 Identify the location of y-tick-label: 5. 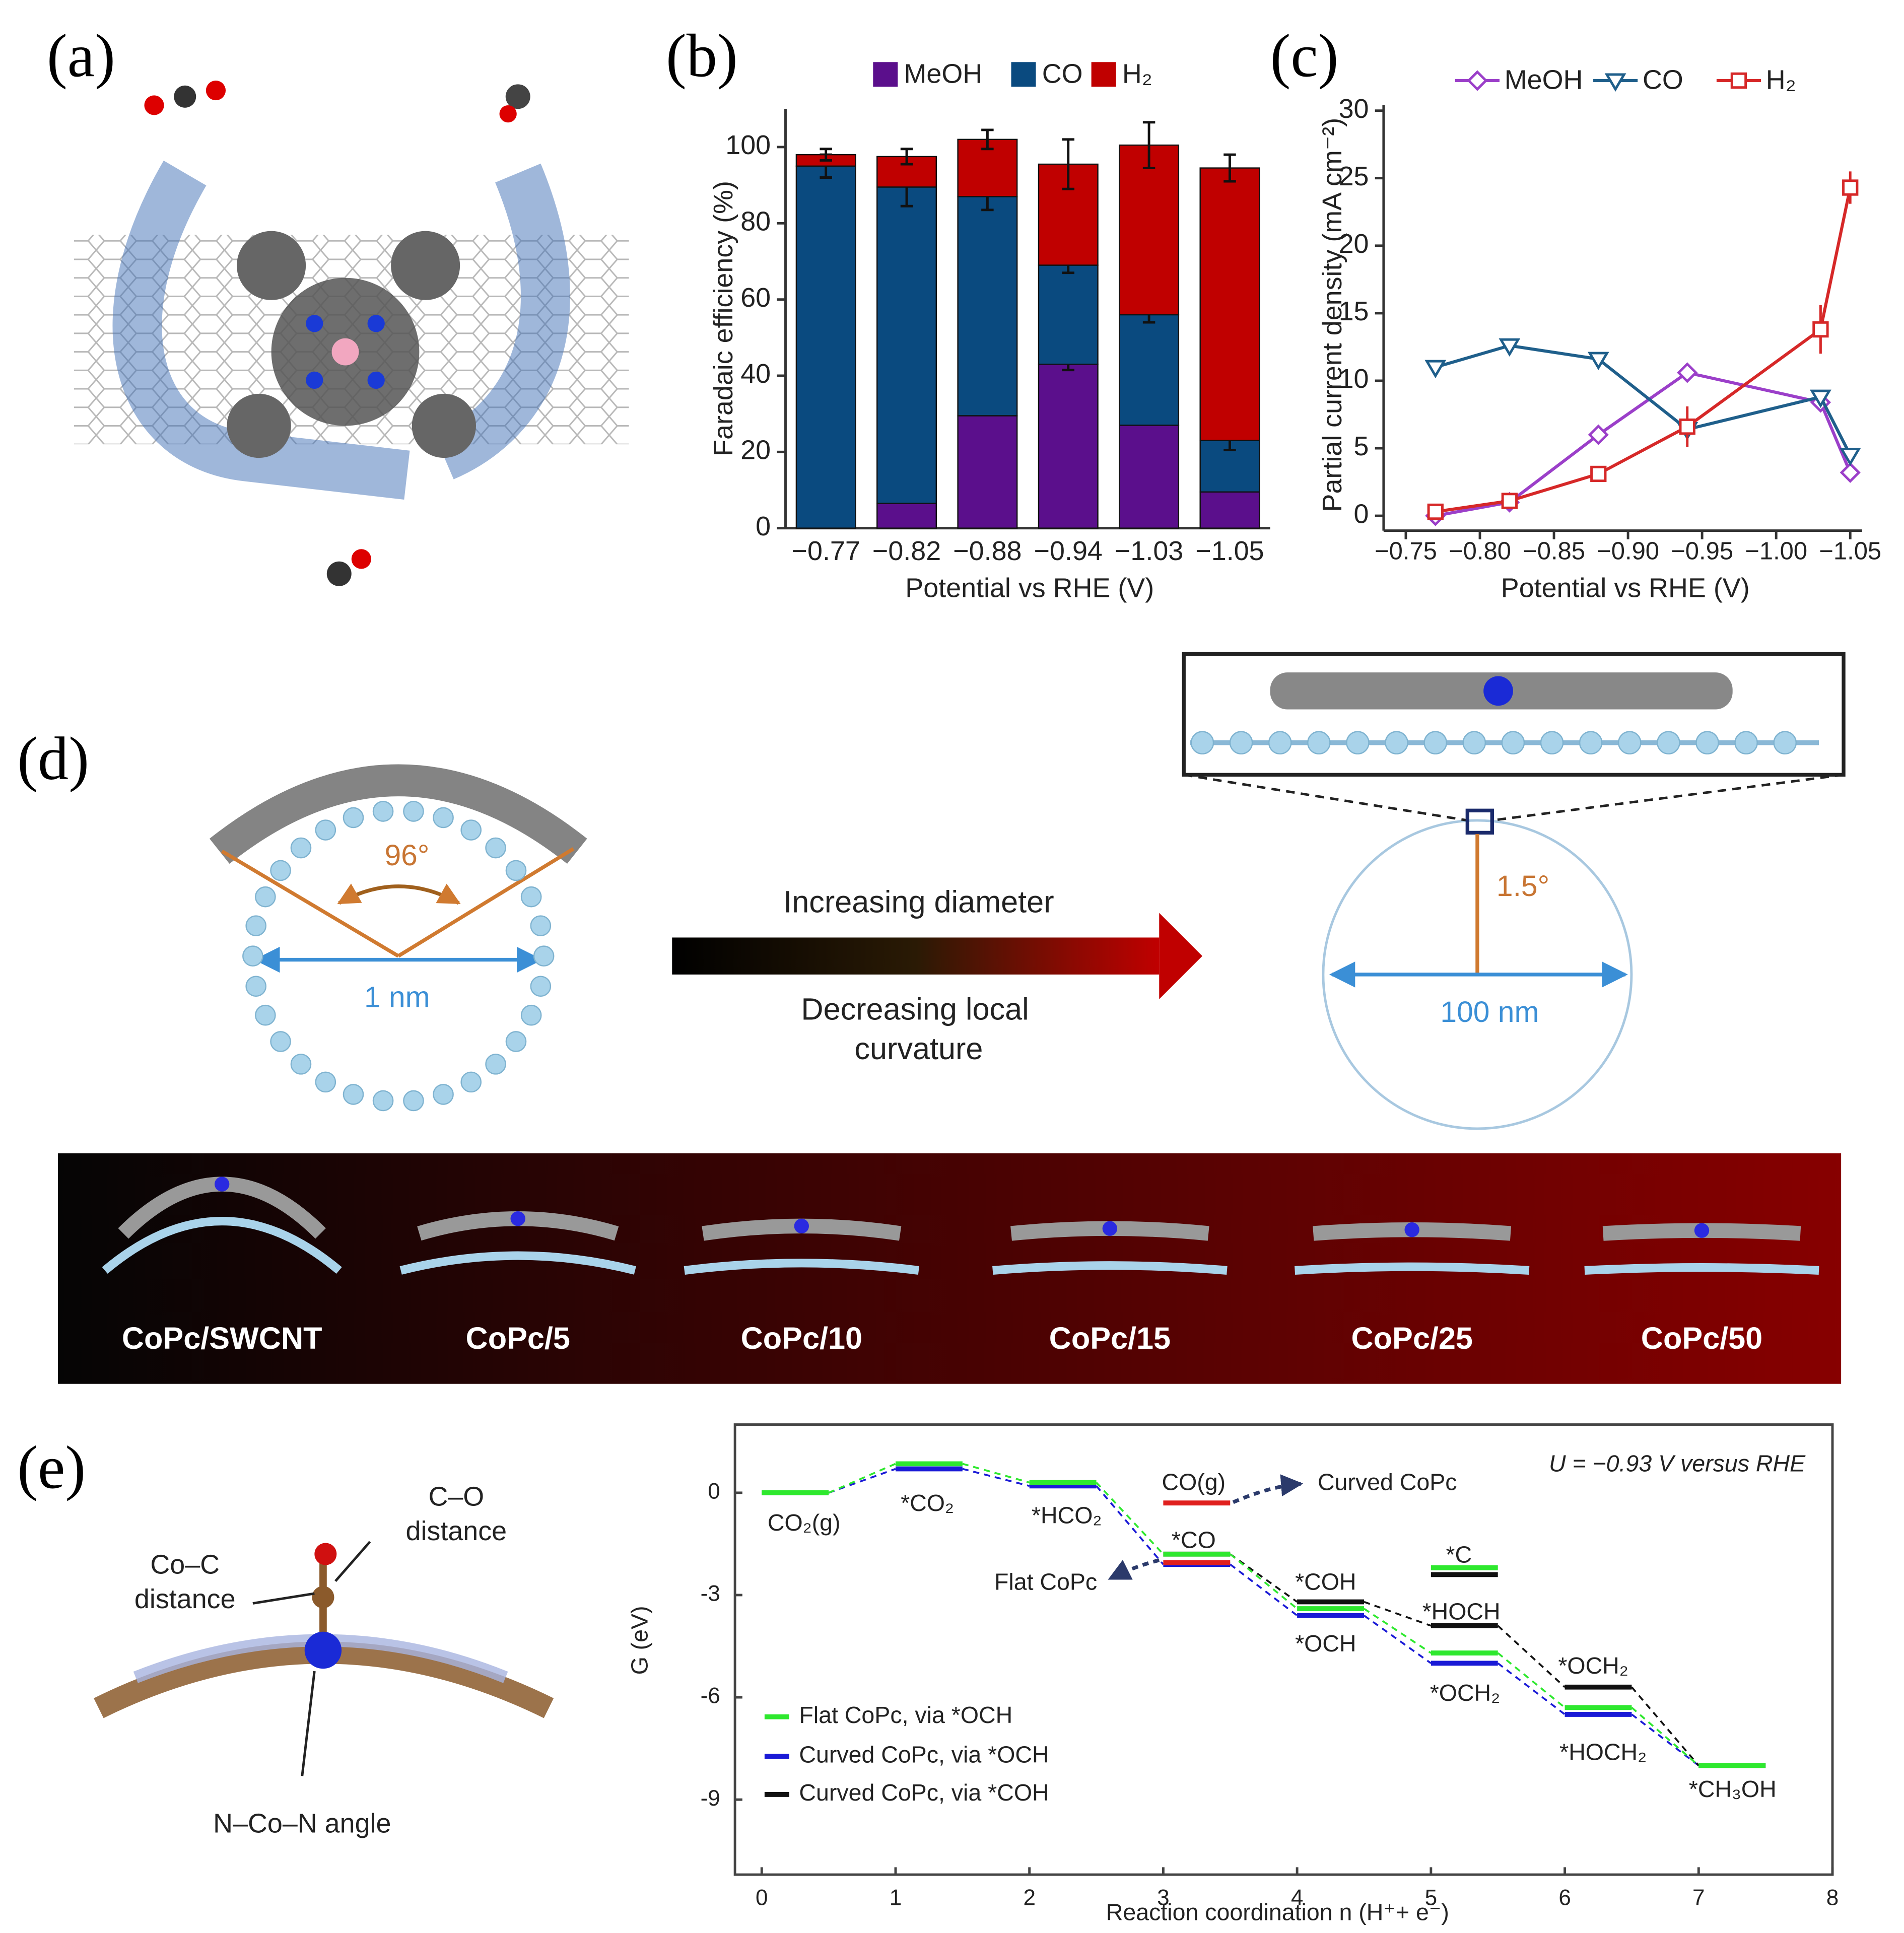
(1361, 446).